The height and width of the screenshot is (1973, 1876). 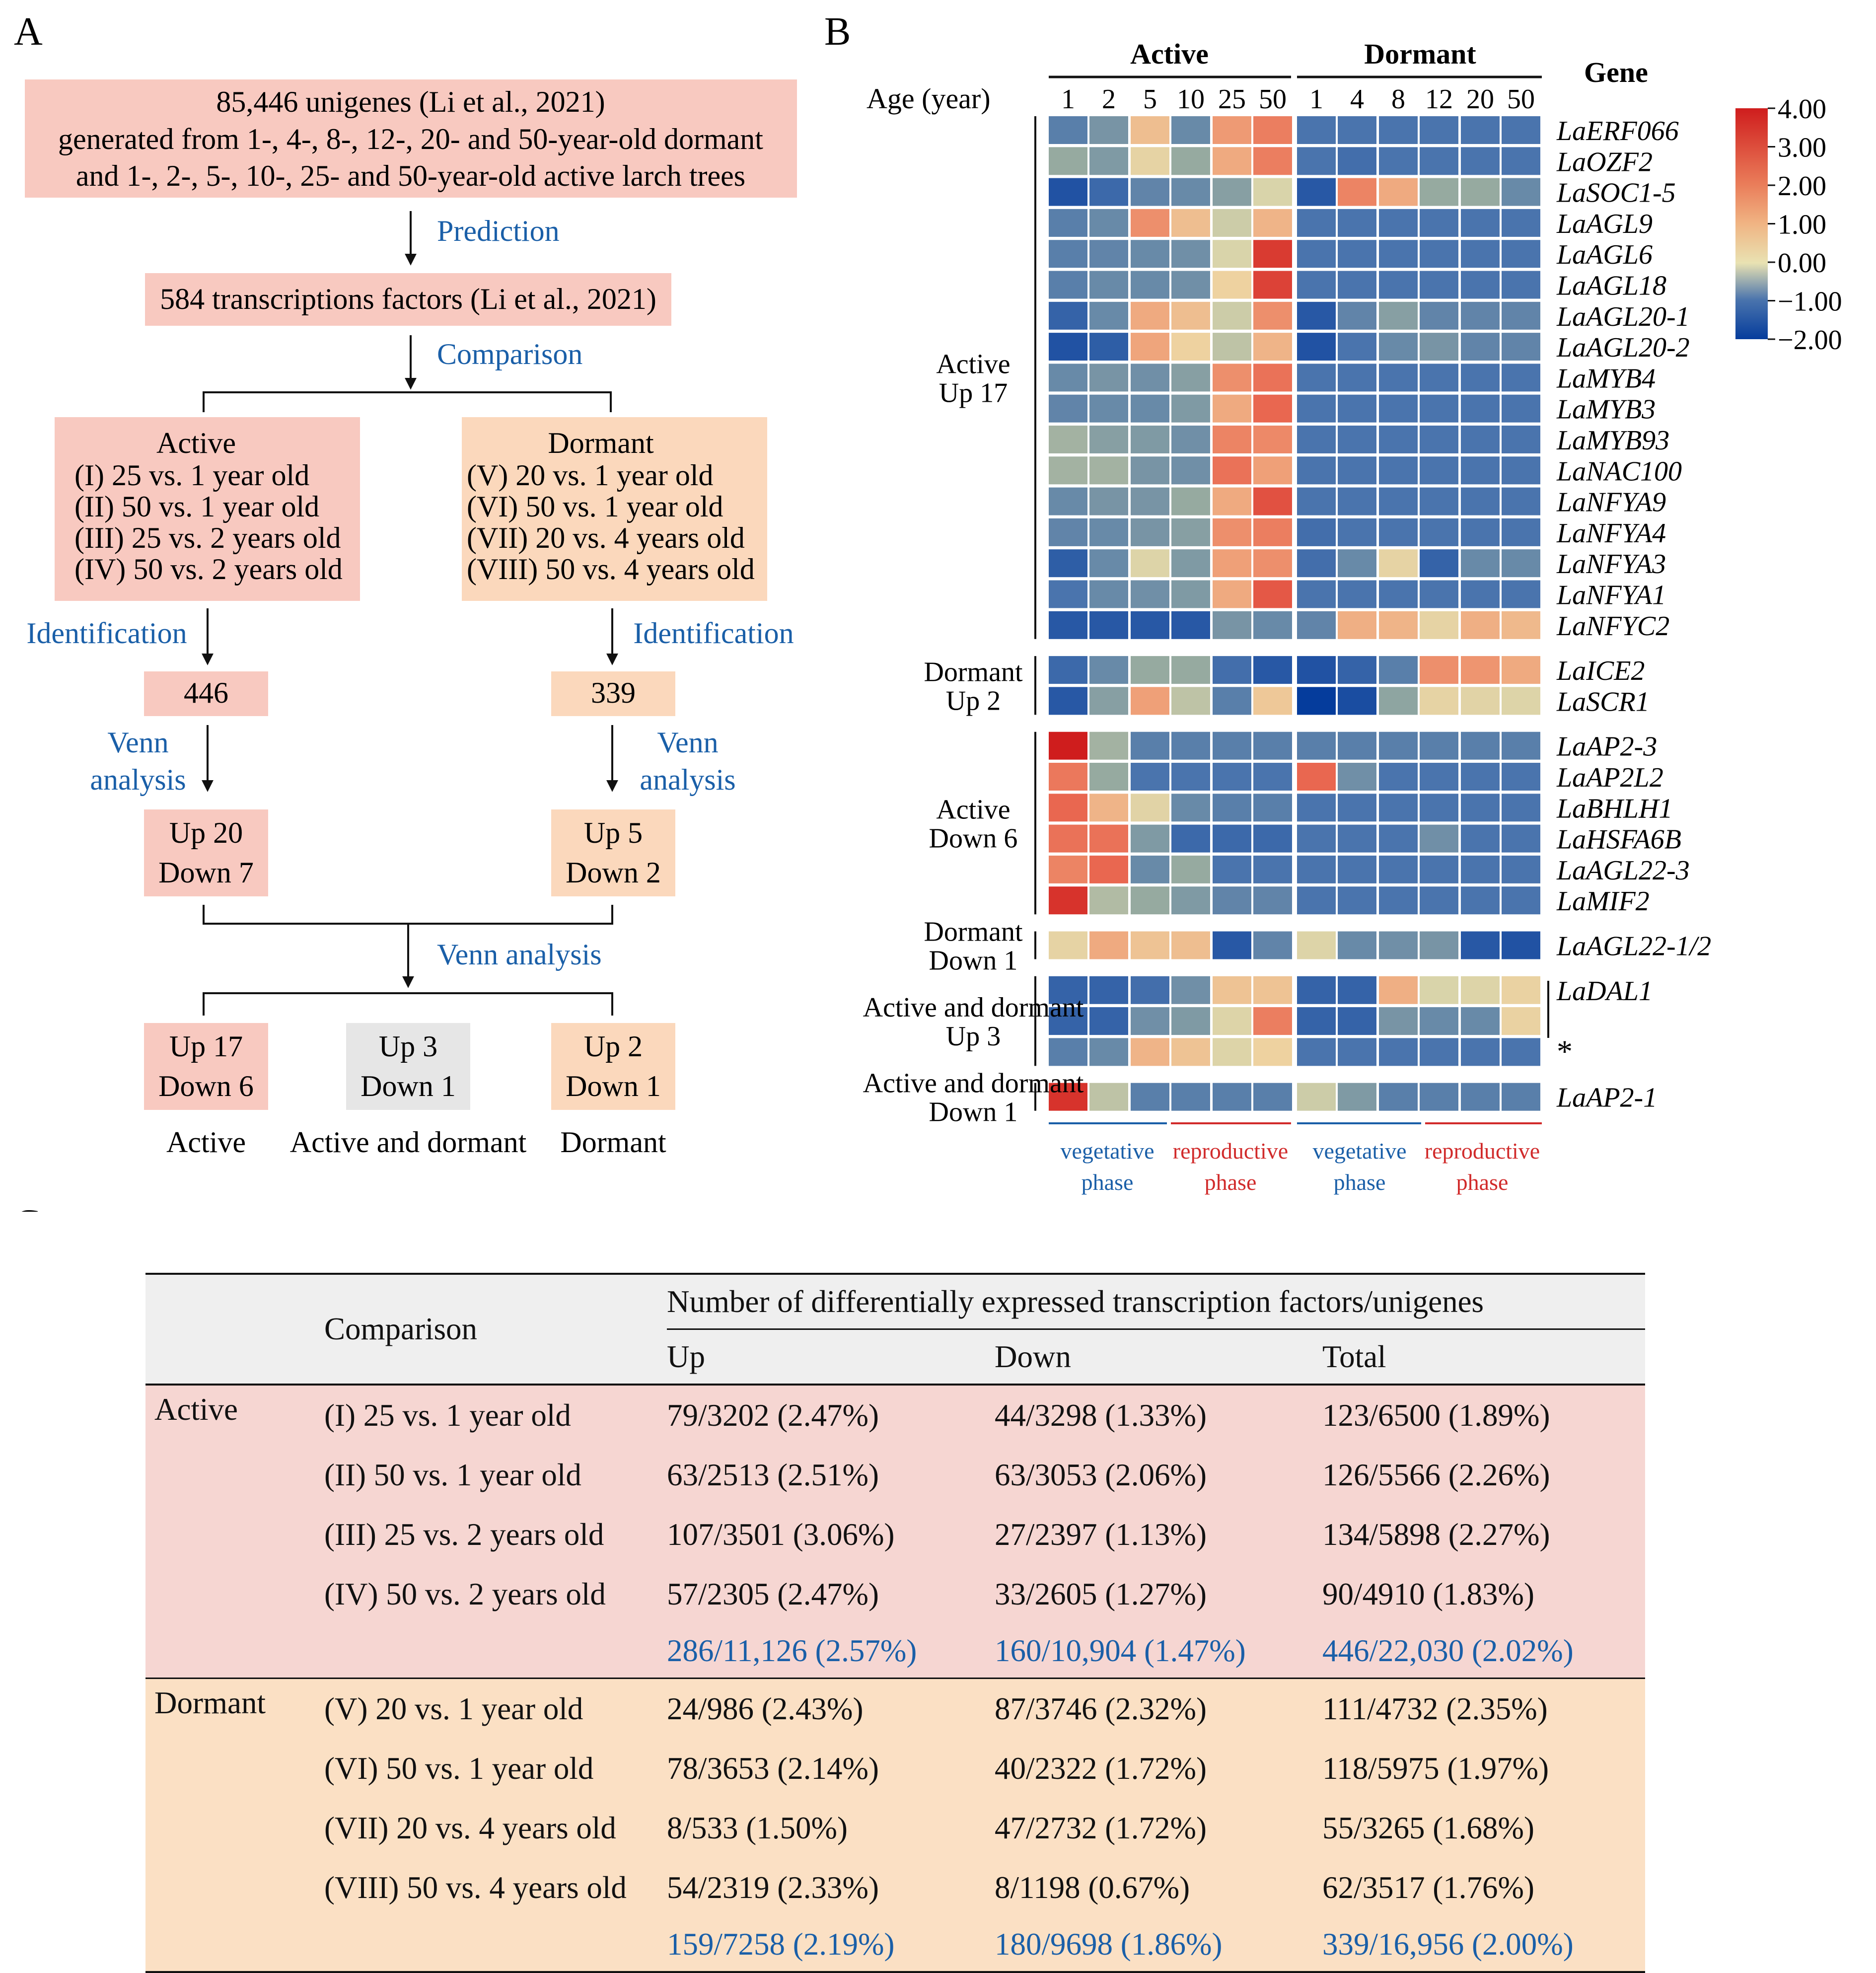 What do you see at coordinates (766, 1708) in the screenshot?
I see `table-cell: 24/986 (2.43%)` at bounding box center [766, 1708].